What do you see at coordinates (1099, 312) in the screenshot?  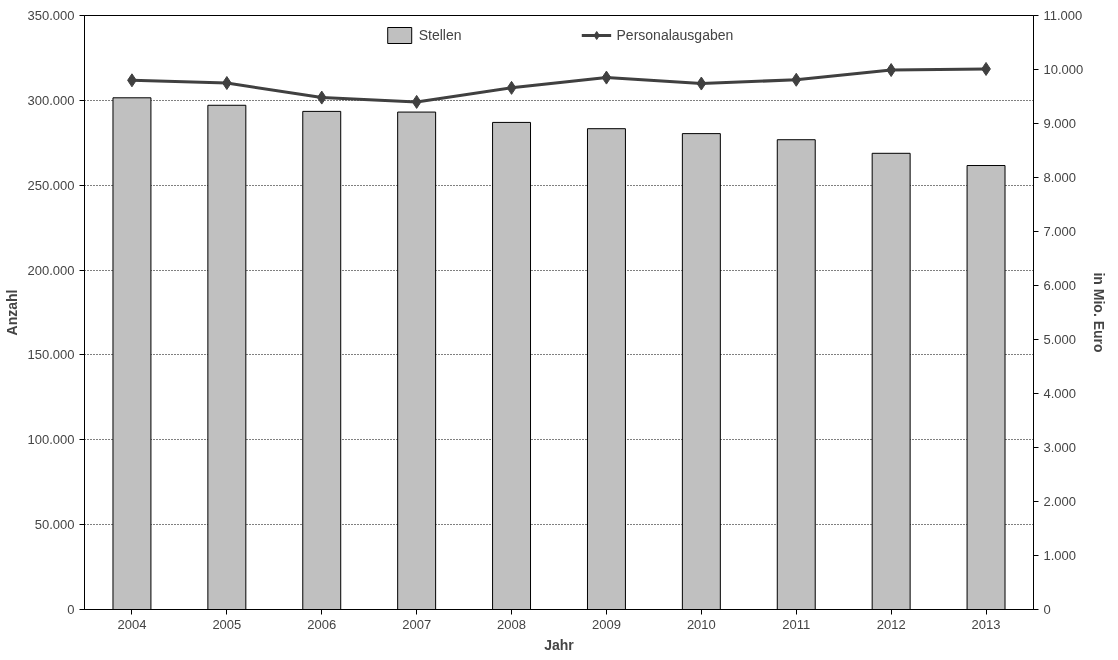 I see `y2-axis-title: in Mio. Euro` at bounding box center [1099, 312].